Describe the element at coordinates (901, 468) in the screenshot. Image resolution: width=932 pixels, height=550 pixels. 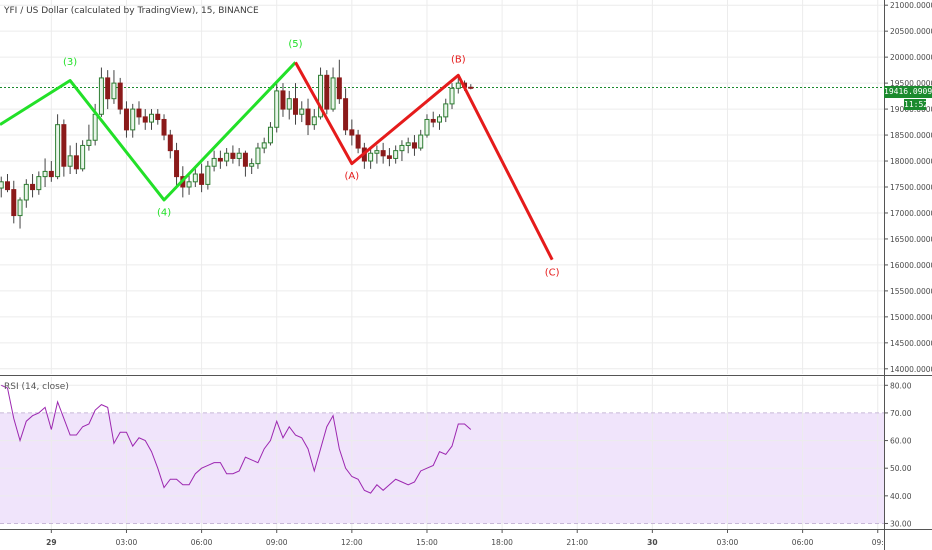
I see `rsi-axis-label: 50.00` at that location.